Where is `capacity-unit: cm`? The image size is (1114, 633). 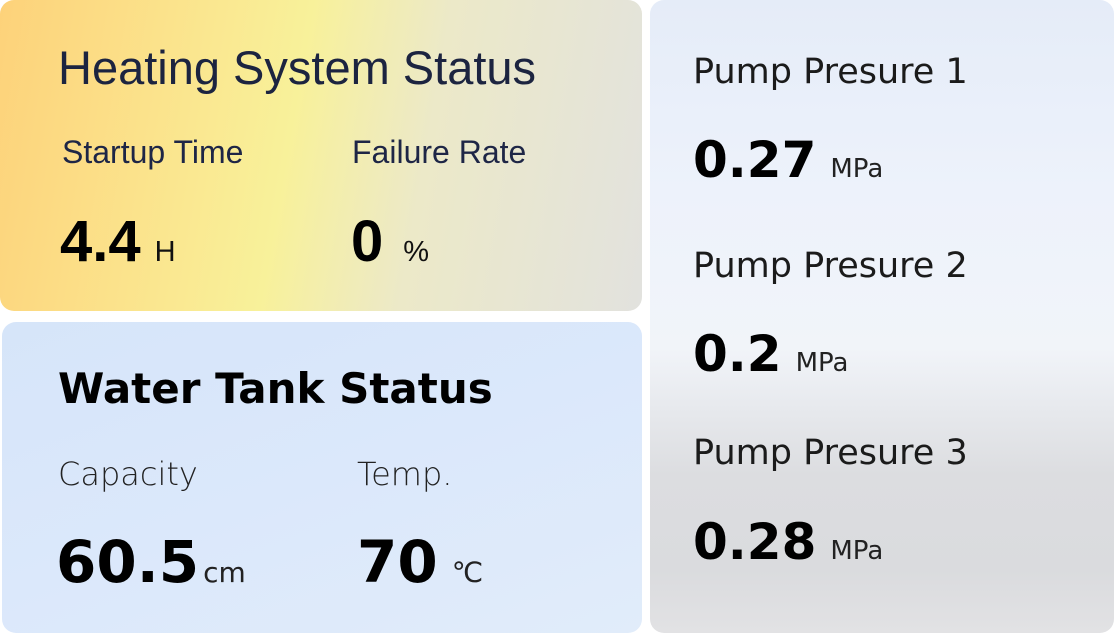 capacity-unit: cm is located at coordinates (224, 572).